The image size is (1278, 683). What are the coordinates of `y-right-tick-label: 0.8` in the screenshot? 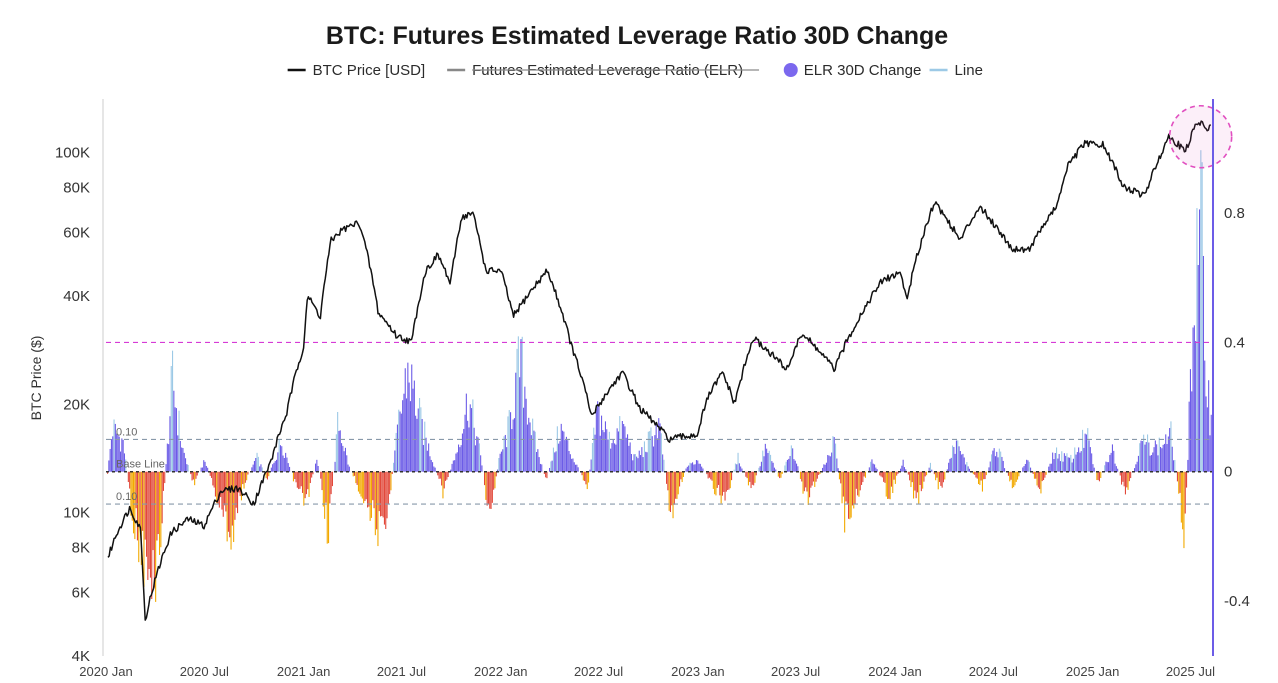 It's located at (1234, 213).